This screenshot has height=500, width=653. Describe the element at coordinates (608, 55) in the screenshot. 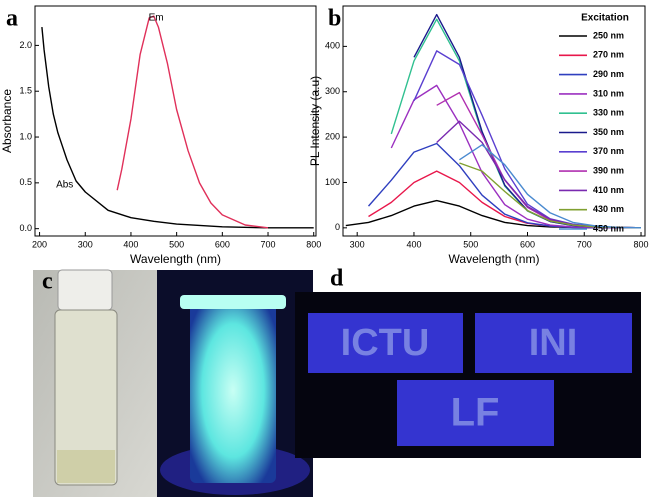

I see `legend-label: 270 nm` at that location.